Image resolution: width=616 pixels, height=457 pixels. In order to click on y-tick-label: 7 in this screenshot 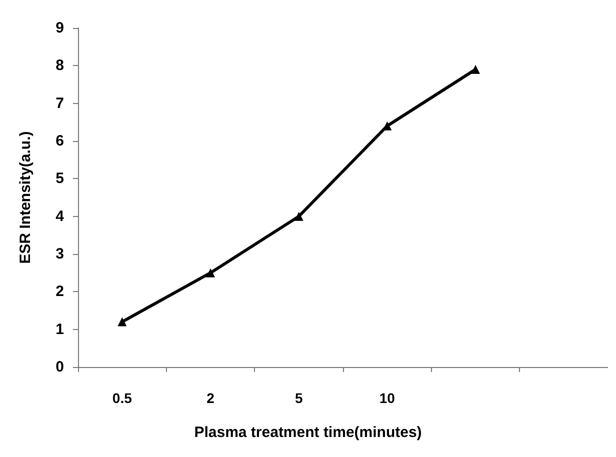, I will do `click(60, 103)`.